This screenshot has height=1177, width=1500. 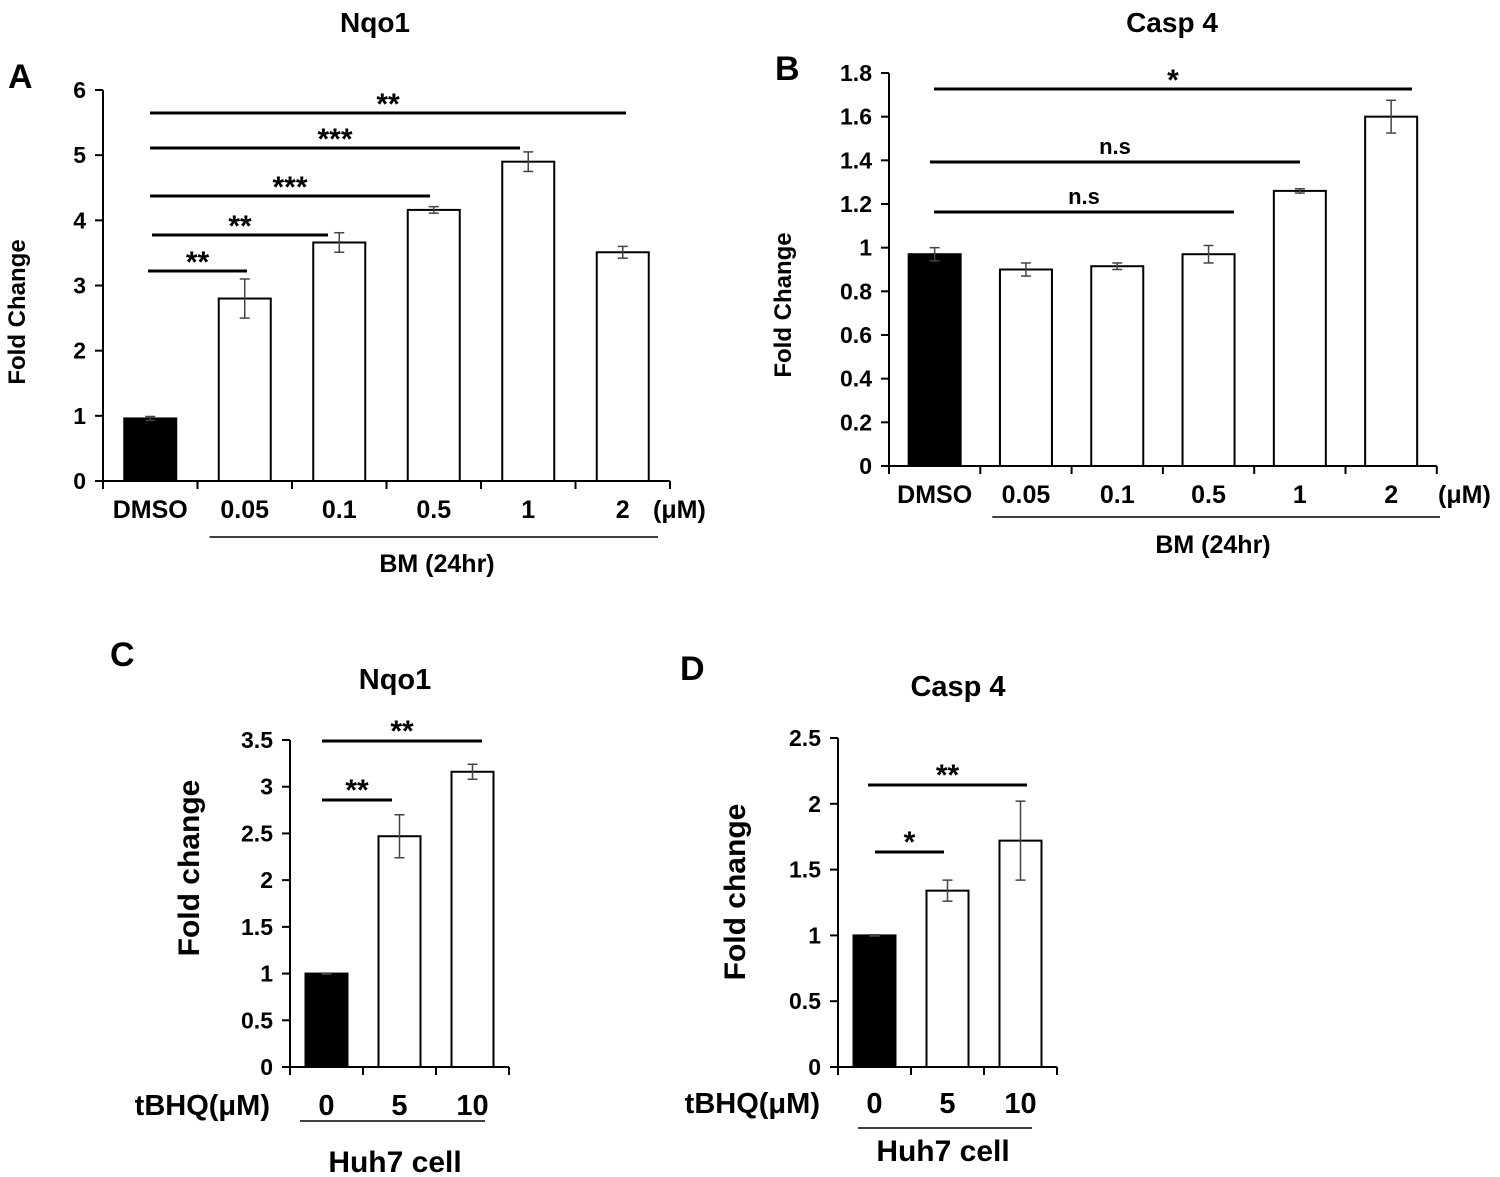 What do you see at coordinates (79, 90) in the screenshot?
I see `y-tick-label: 6` at bounding box center [79, 90].